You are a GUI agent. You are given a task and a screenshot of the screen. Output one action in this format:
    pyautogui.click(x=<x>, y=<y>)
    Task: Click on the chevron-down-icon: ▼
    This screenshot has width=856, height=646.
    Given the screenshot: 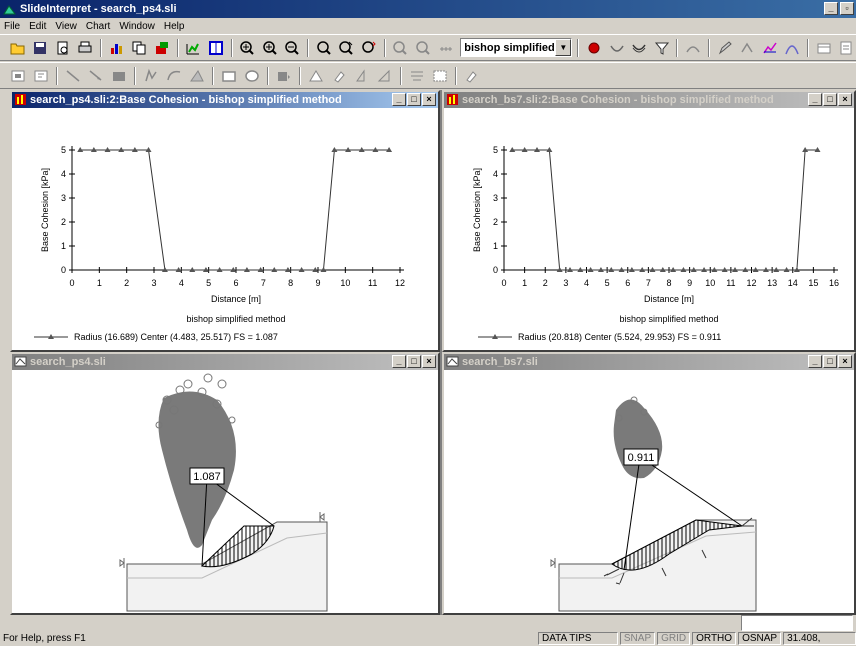 What is the action you would take?
    pyautogui.click(x=563, y=47)
    